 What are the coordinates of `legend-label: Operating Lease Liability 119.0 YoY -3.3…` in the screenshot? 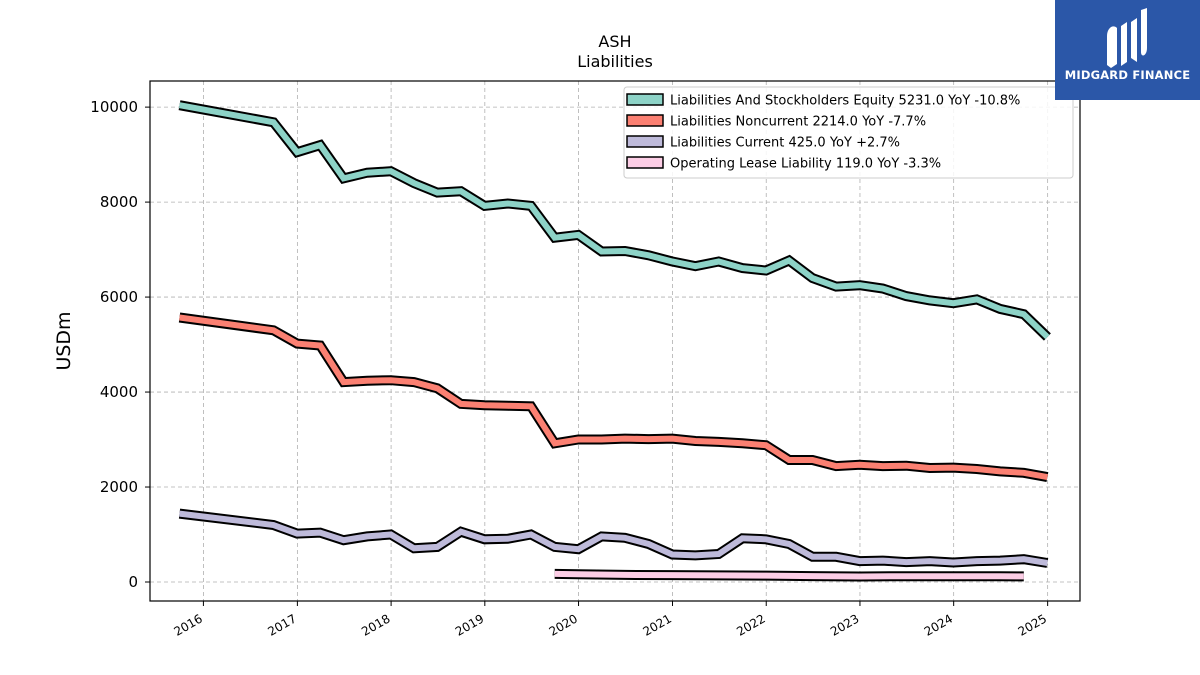 It's located at (805, 164).